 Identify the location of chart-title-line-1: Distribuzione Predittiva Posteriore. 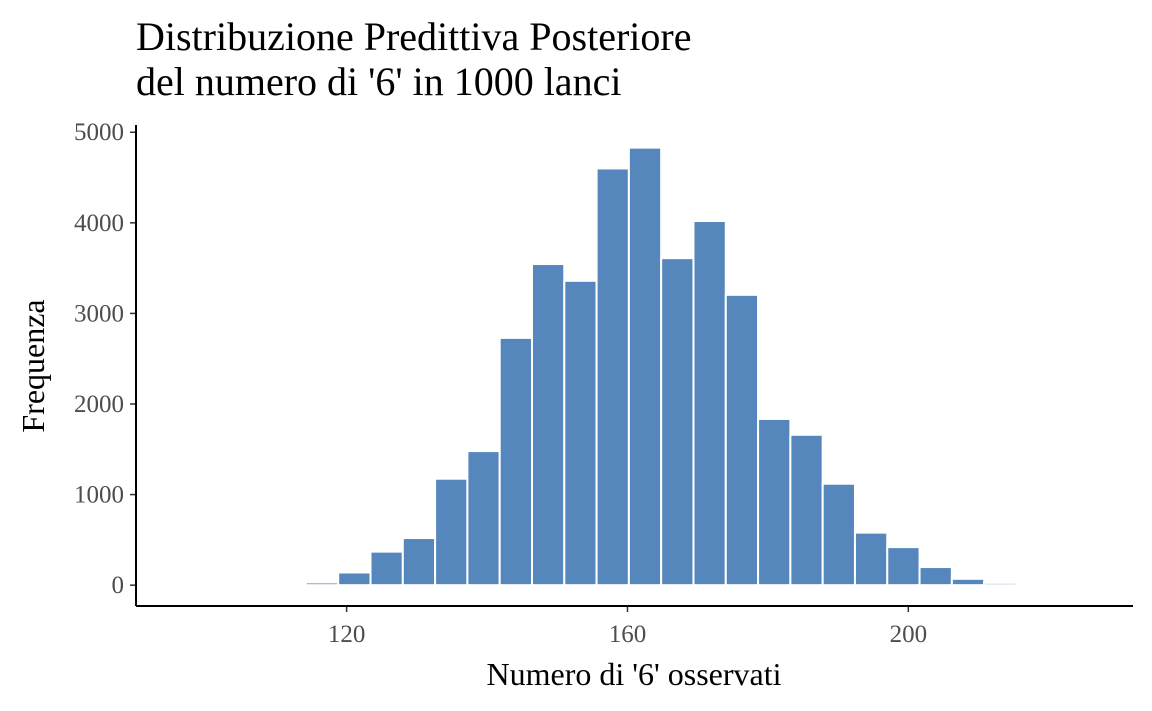
(413, 36).